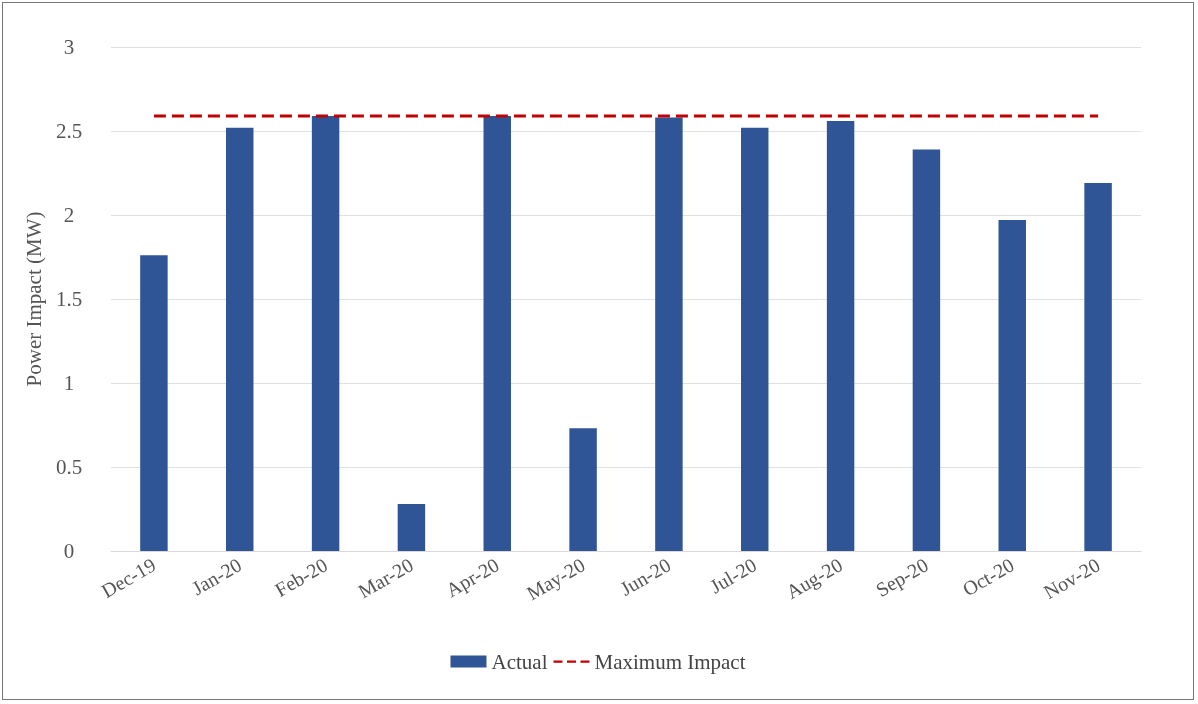 The height and width of the screenshot is (704, 1198). Describe the element at coordinates (69, 383) in the screenshot. I see `y-tick-label: 1` at that location.